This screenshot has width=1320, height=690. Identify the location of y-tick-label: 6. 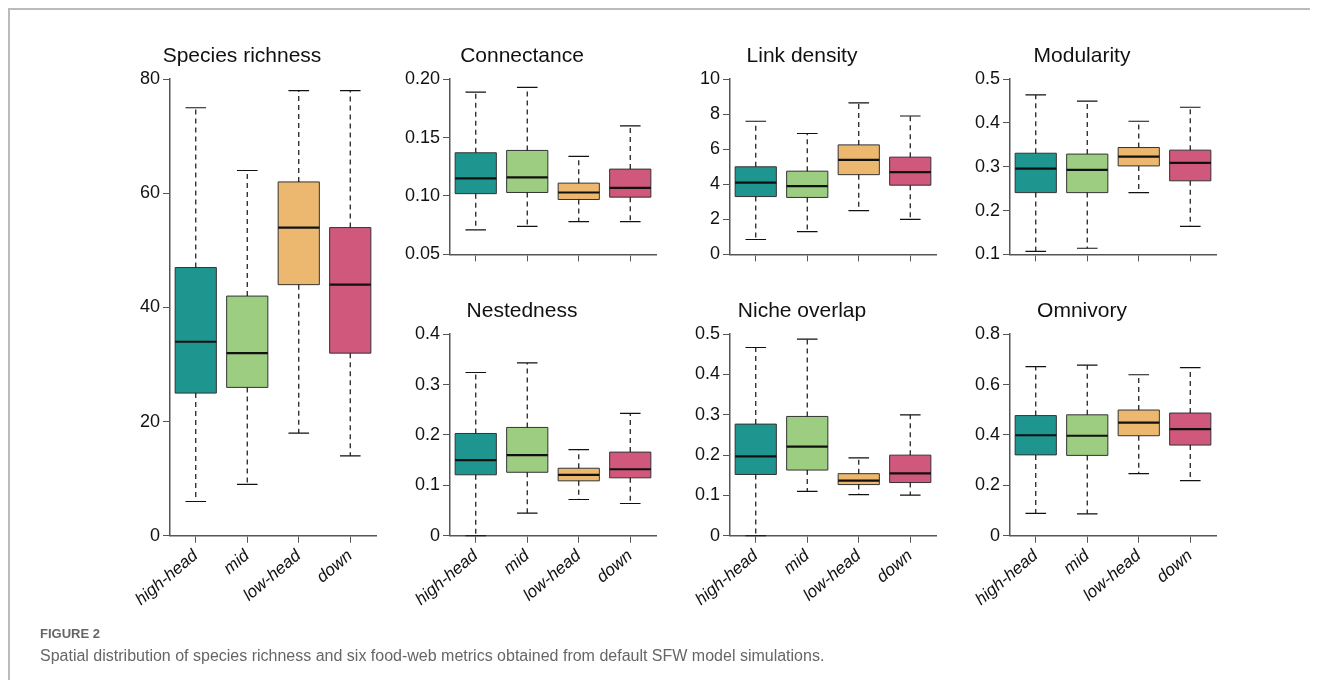
(714, 148).